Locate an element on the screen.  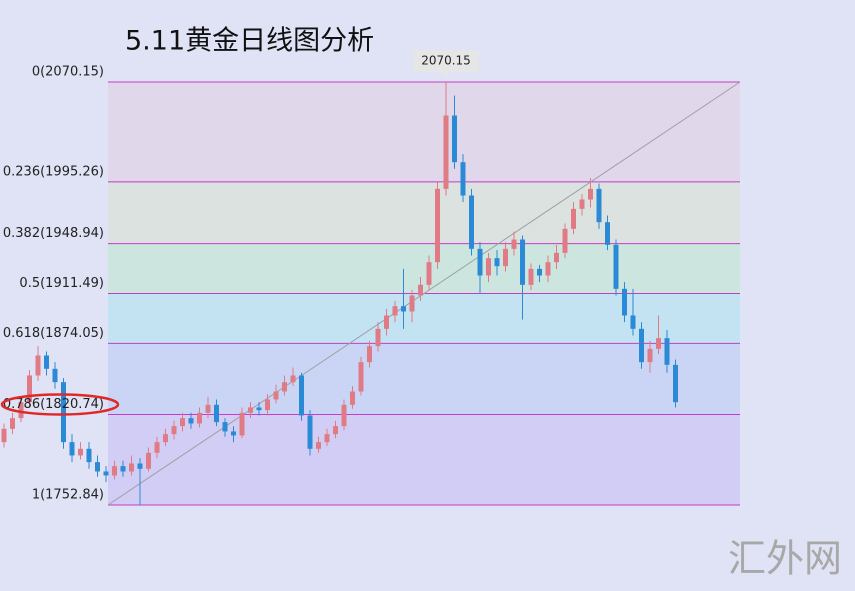
fib-level-label: 1(1752.84) is located at coordinates (68, 495).